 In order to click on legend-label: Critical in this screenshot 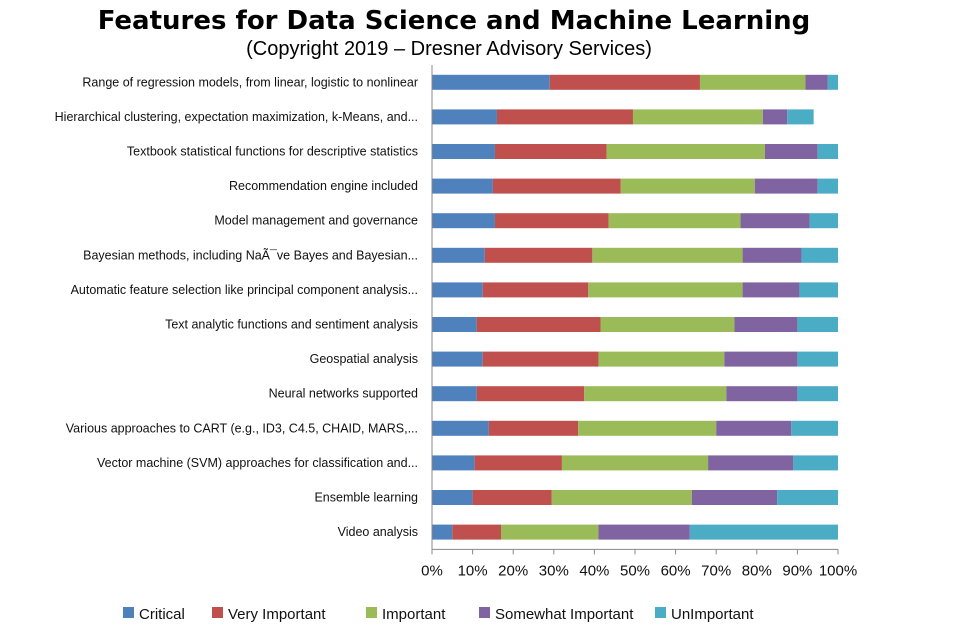, I will do `click(162, 614)`.